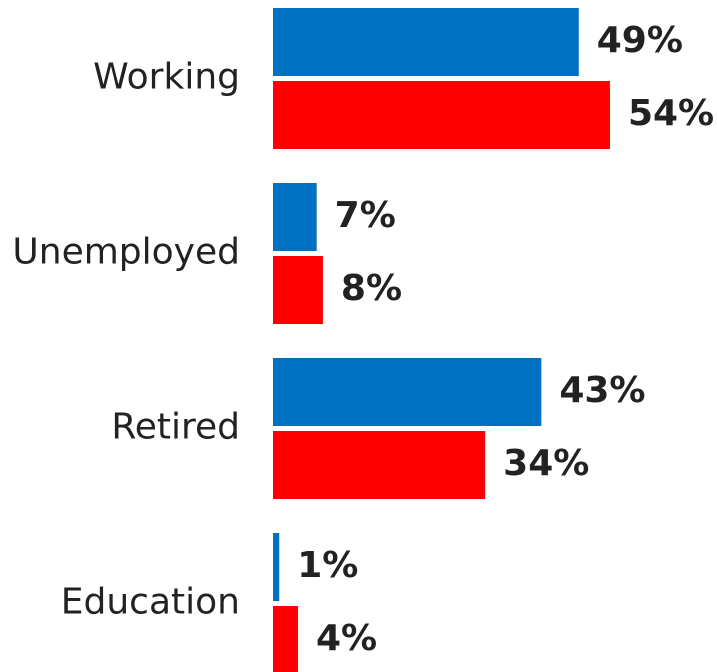 The width and height of the screenshot is (717, 672). Describe the element at coordinates (671, 113) in the screenshot. I see `data-label-series-2-0: 54%` at that location.